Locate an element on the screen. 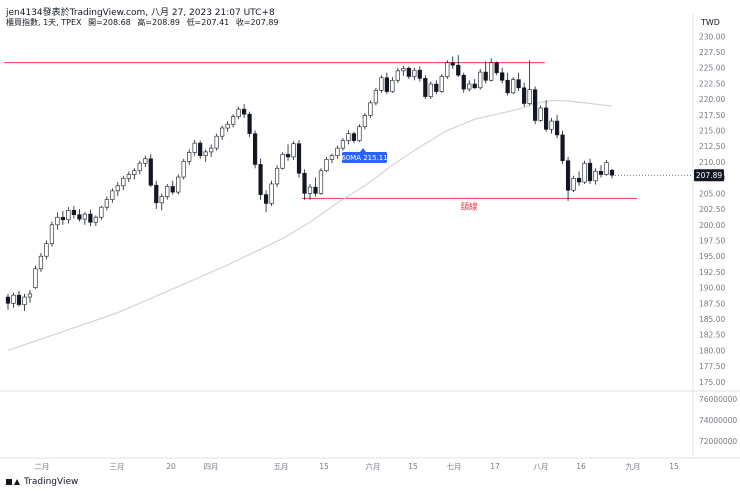 This screenshot has width=740, height=491. price-axis-label: 227.50 is located at coordinates (712, 52).